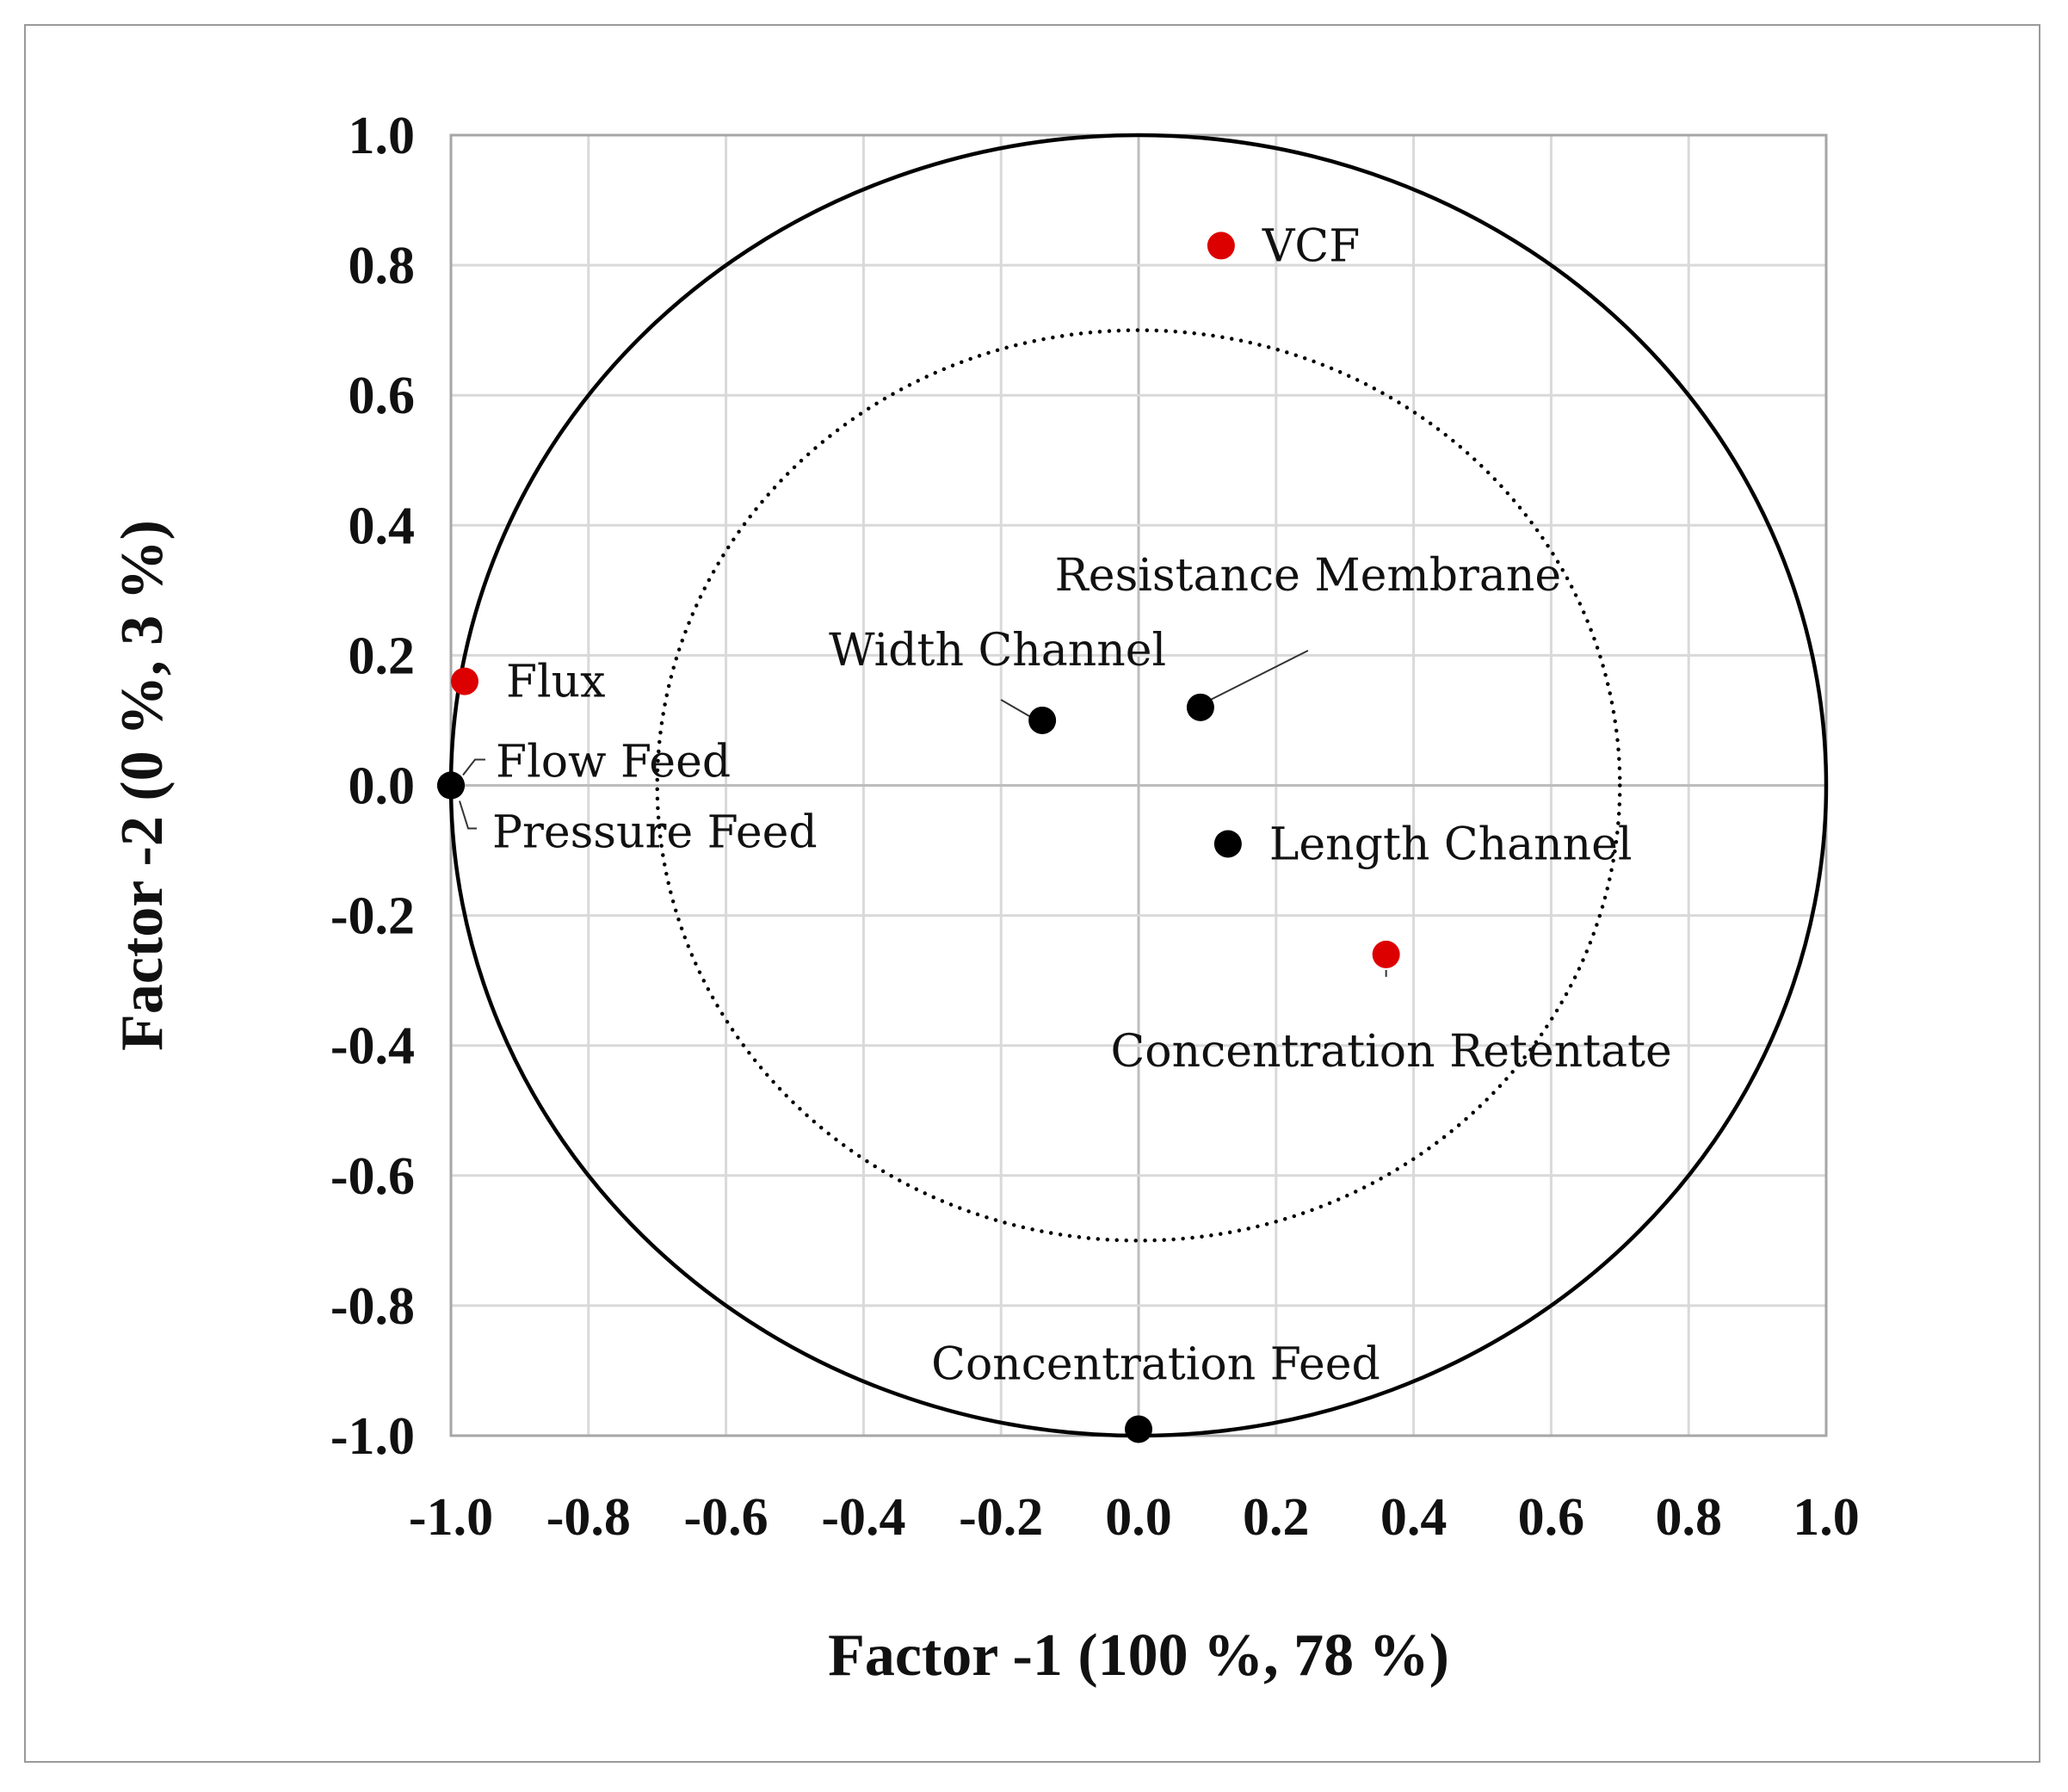 The image size is (2068, 1792). Describe the element at coordinates (1155, 1364) in the screenshot. I see `label-concentration-feed: Concentration Feed` at that location.